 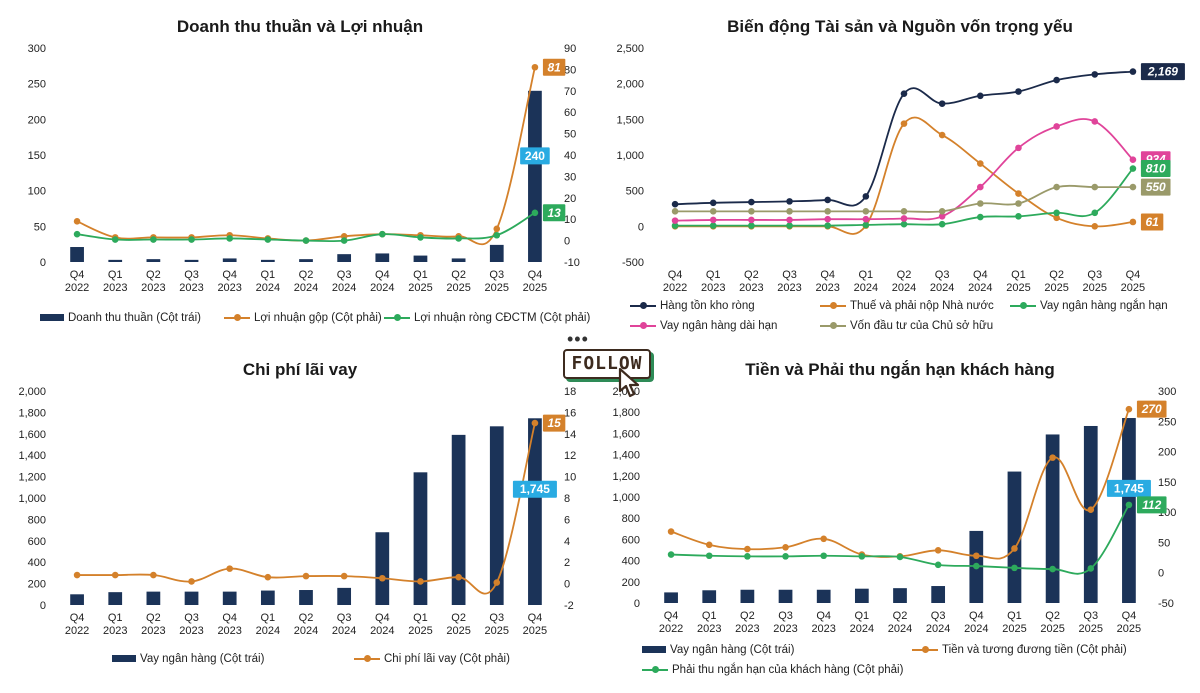 I want to click on legend-item-bank-loan: Vay ngân hàng (Cột trái), so click(x=188, y=659).